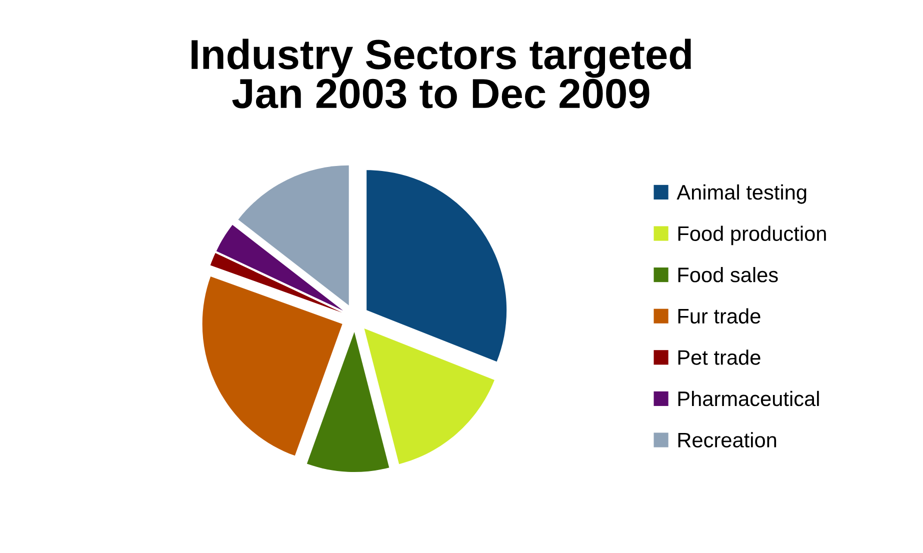 Image resolution: width=923 pixels, height=553 pixels. I want to click on legend-label: Food production, so click(752, 236).